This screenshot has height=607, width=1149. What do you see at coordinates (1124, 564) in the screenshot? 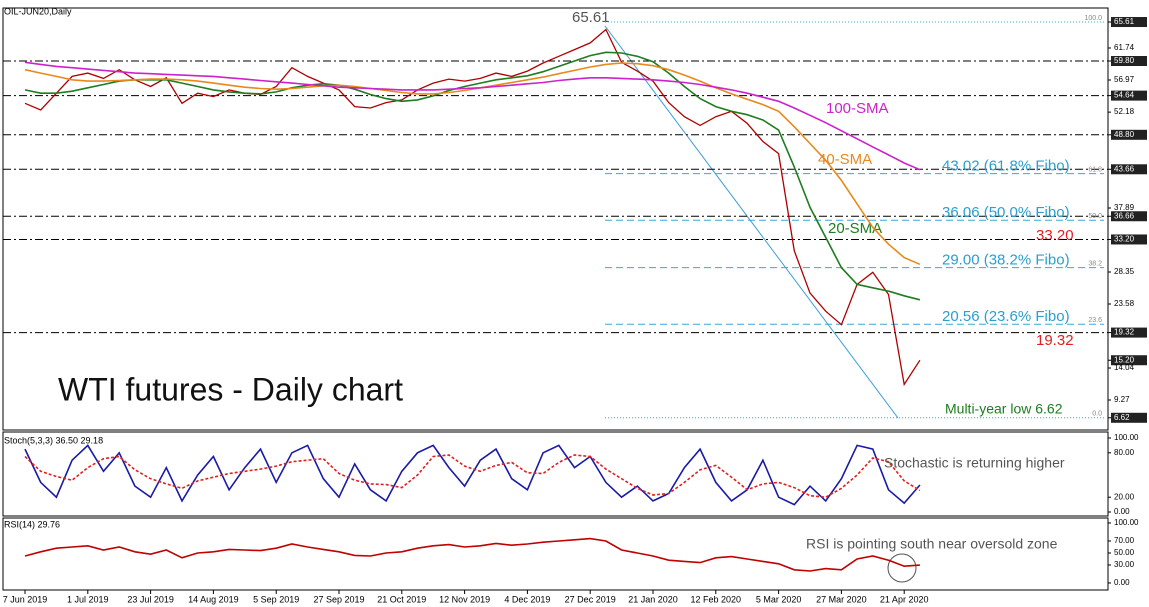
I see `y-tick-label: 30.00` at bounding box center [1124, 564].